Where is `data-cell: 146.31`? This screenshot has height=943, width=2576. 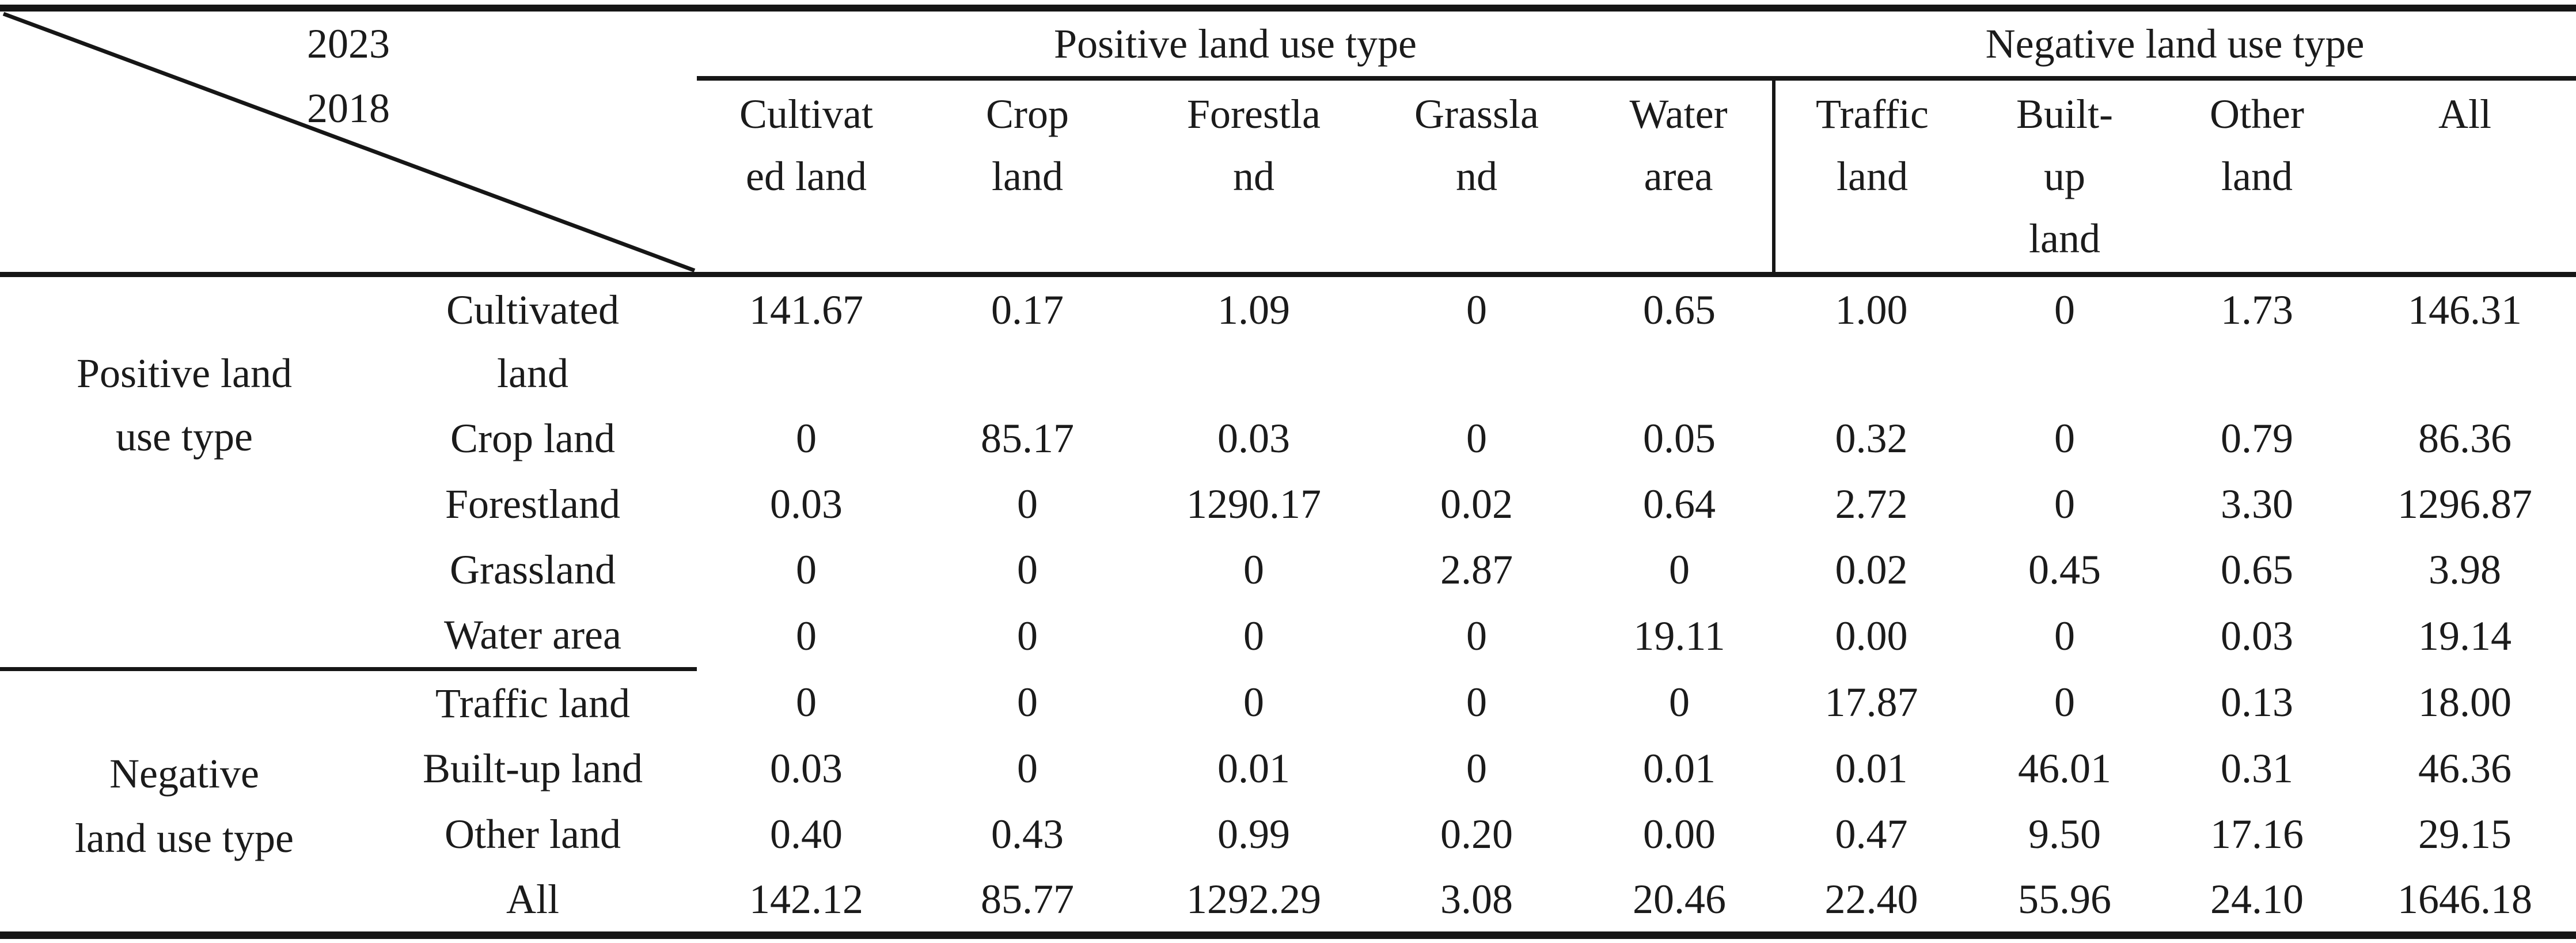
data-cell: 146.31 is located at coordinates (2465, 309).